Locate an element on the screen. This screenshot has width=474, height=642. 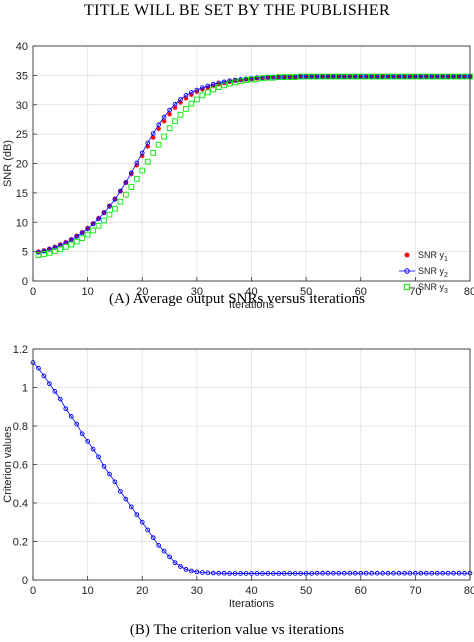
y-tick-label: 40 is located at coordinates (22, 47).